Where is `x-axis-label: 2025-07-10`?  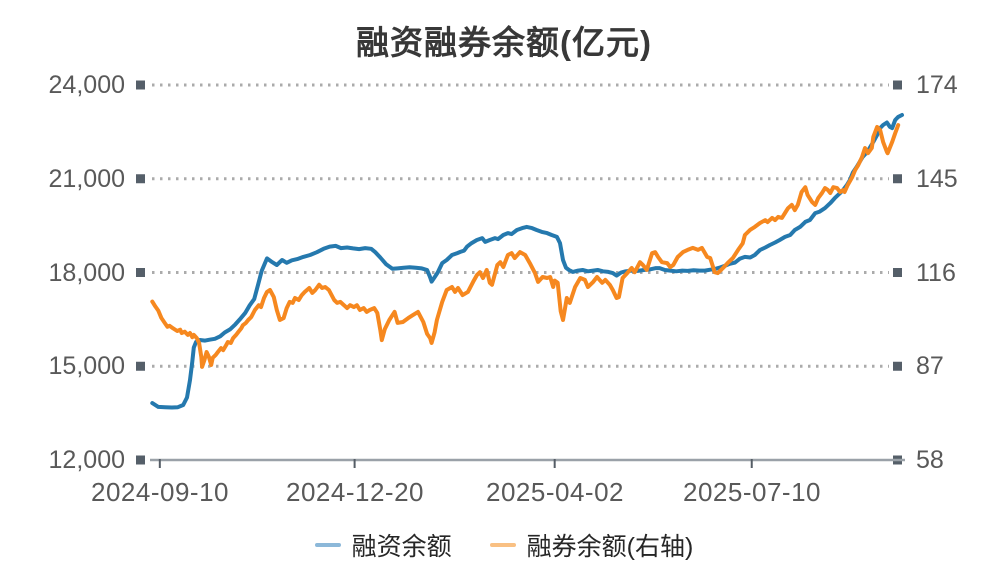 x-axis-label: 2025-07-10 is located at coordinates (752, 492).